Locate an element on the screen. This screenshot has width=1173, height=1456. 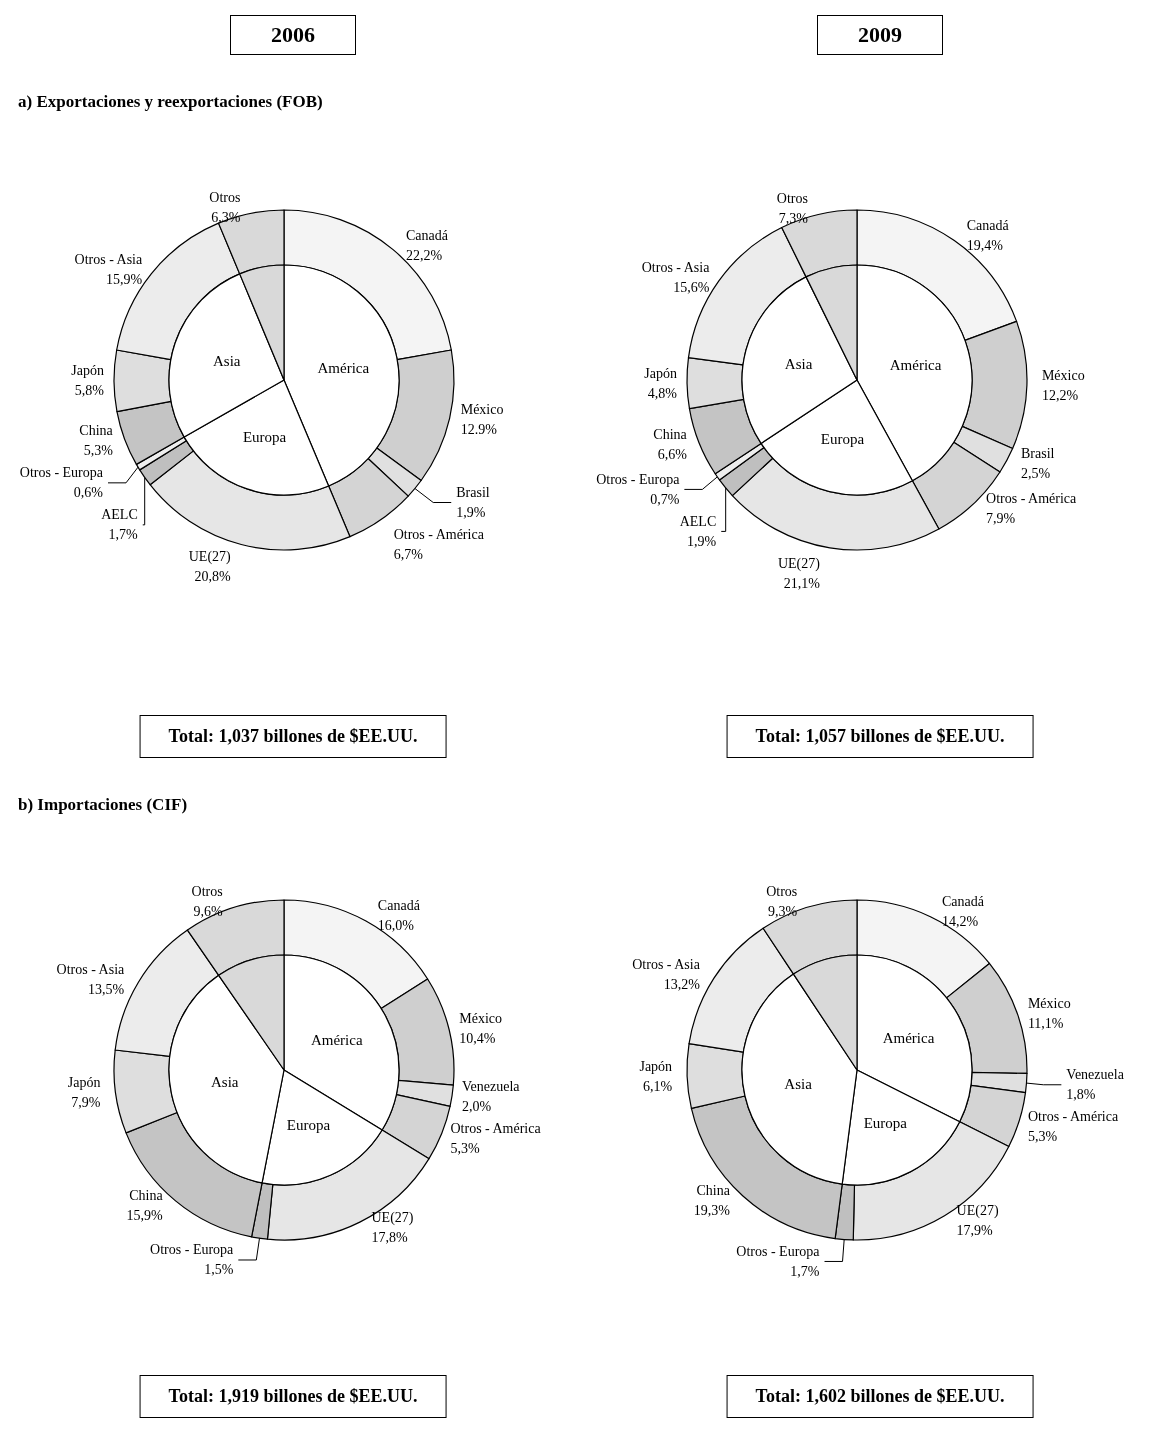
data-label: 19,4% is located at coordinates (985, 246).